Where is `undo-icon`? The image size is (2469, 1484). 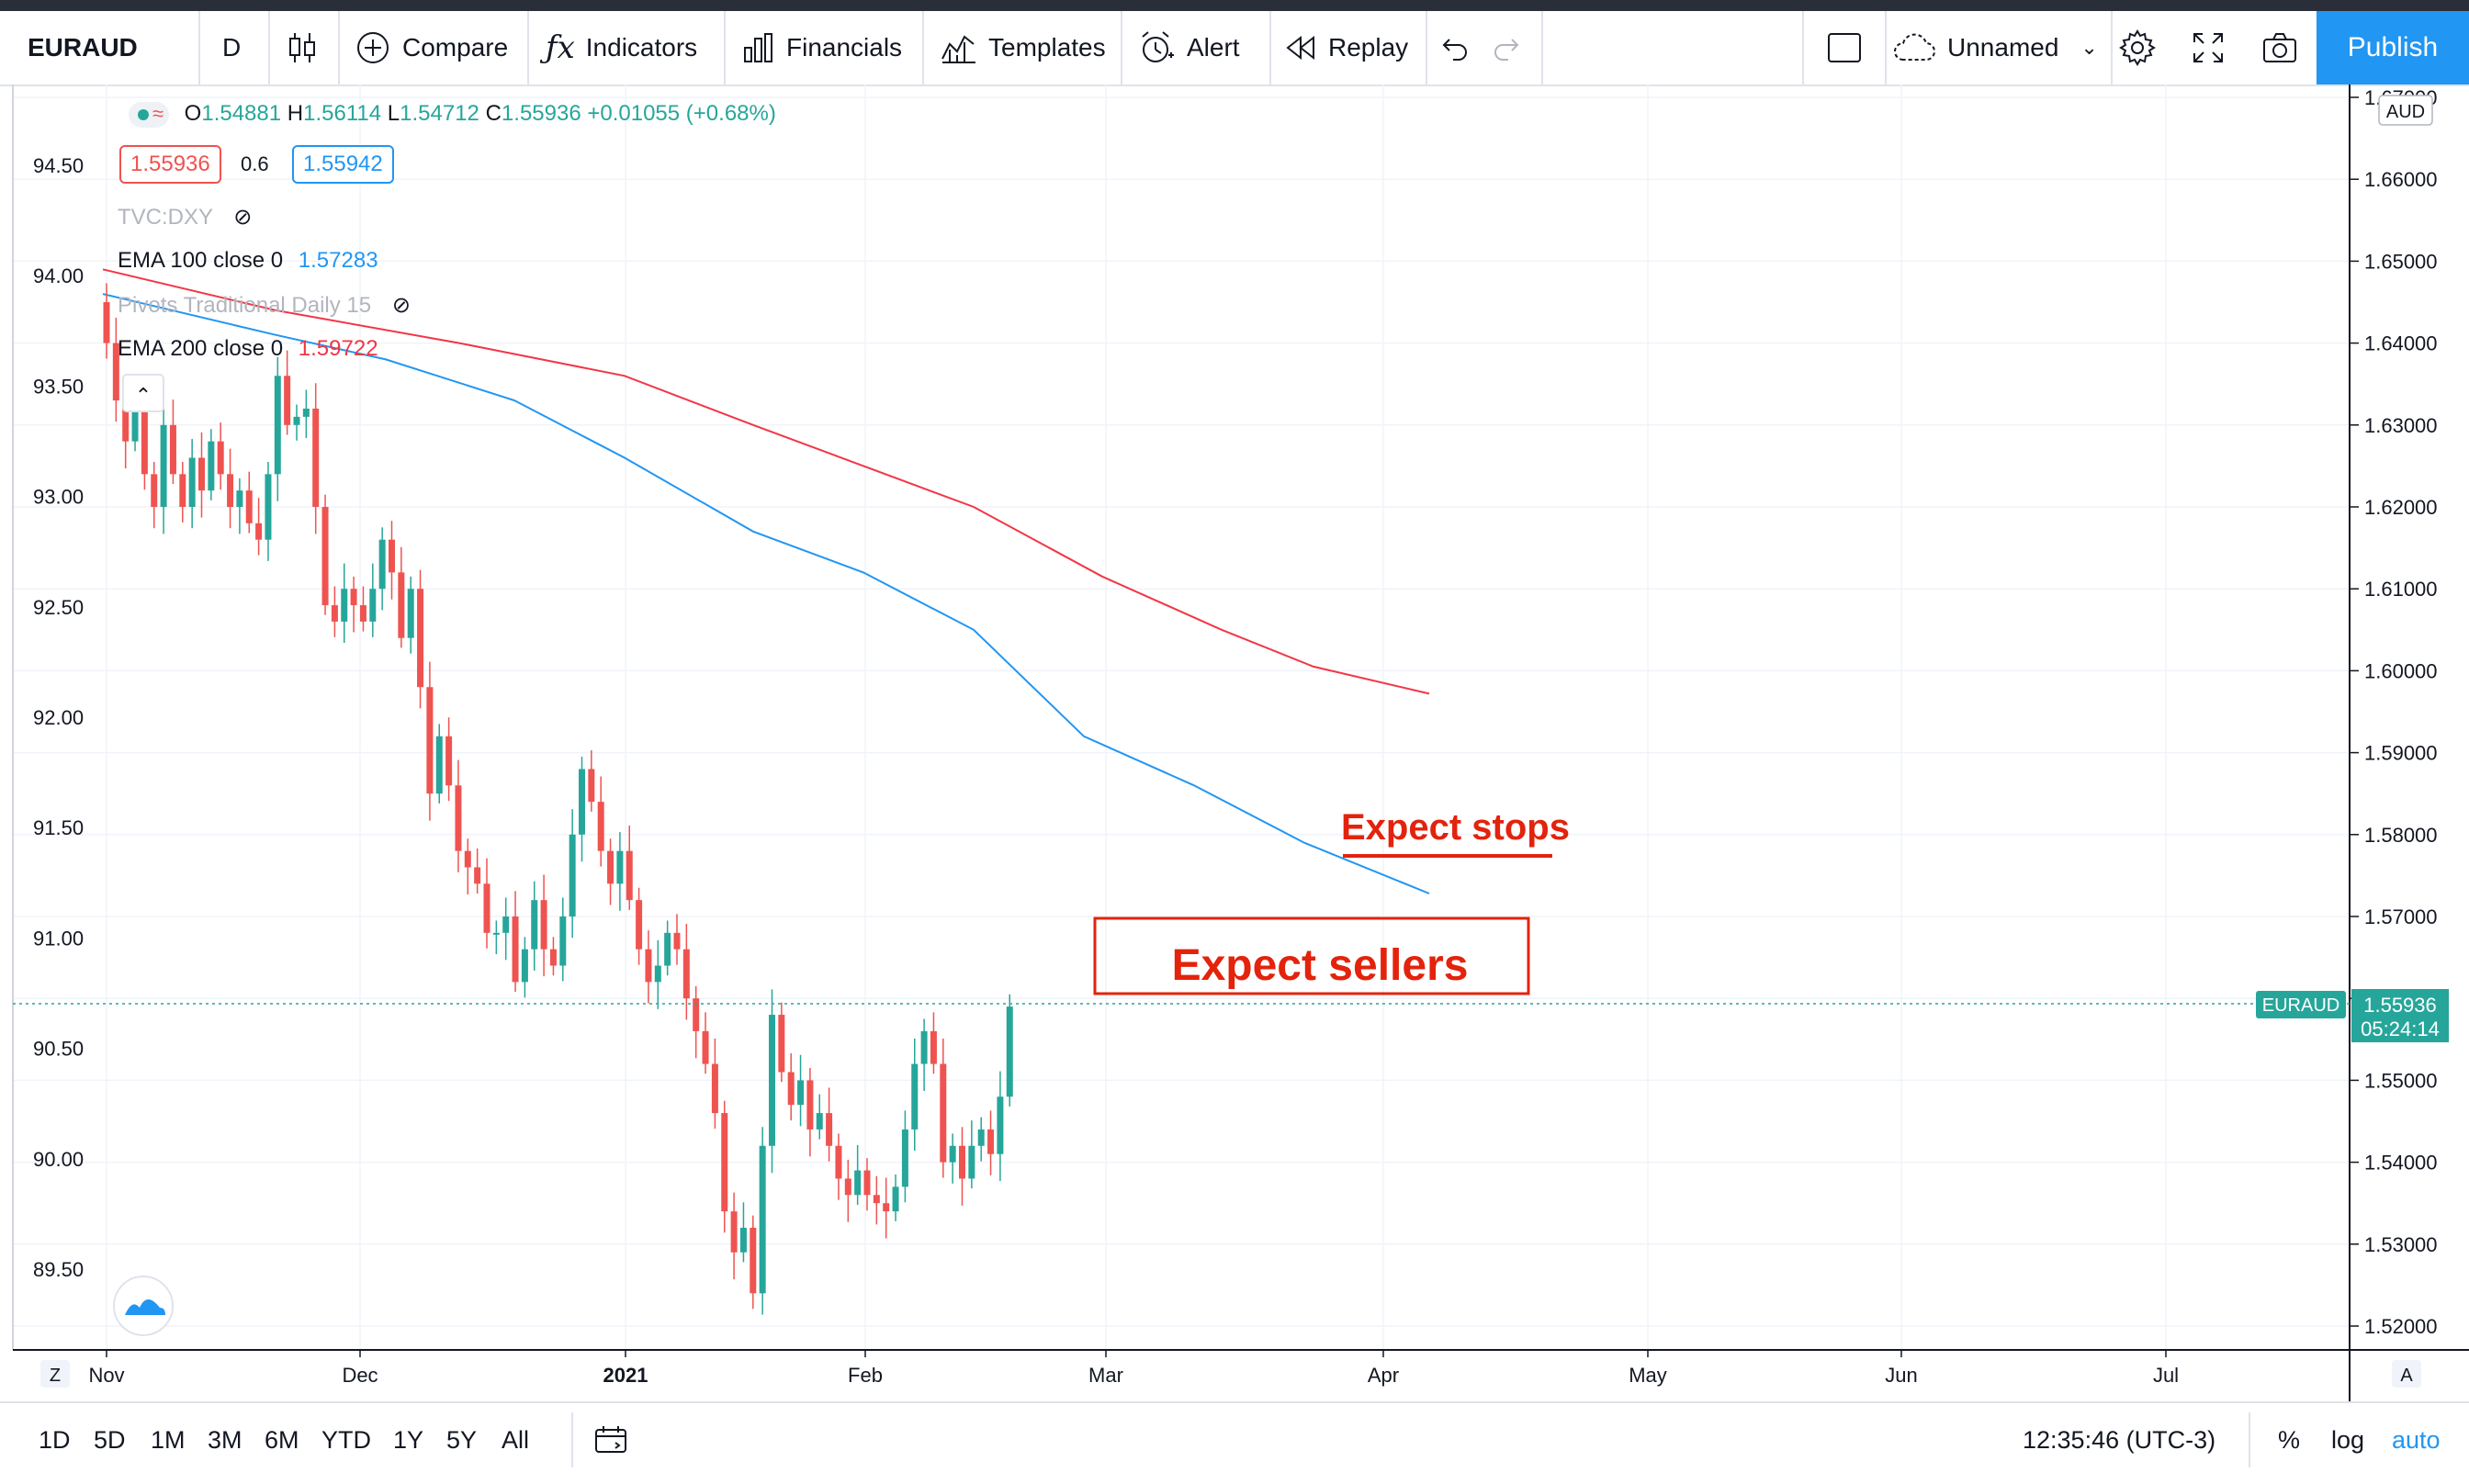
undo-icon is located at coordinates (1455, 47).